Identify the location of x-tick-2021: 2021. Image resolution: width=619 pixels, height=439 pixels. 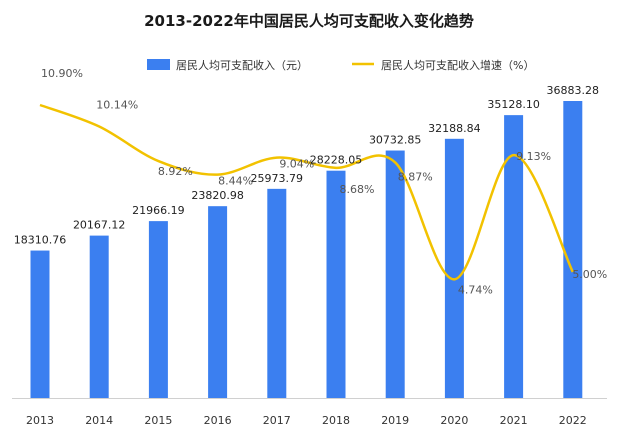
(514, 420).